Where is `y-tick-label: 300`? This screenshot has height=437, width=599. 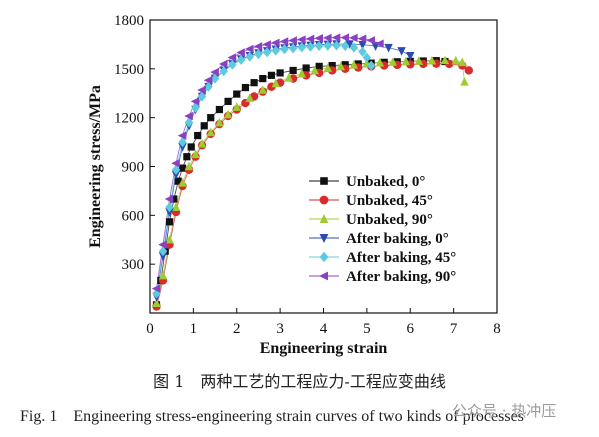 y-tick-label: 300 is located at coordinates (133, 265).